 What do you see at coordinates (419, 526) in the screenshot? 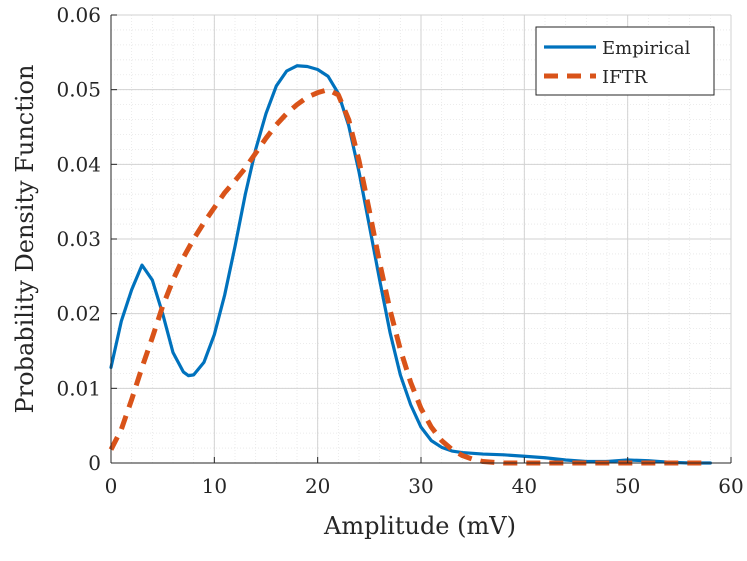
I see `x-axis-label: Amplitude (mV)` at bounding box center [419, 526].